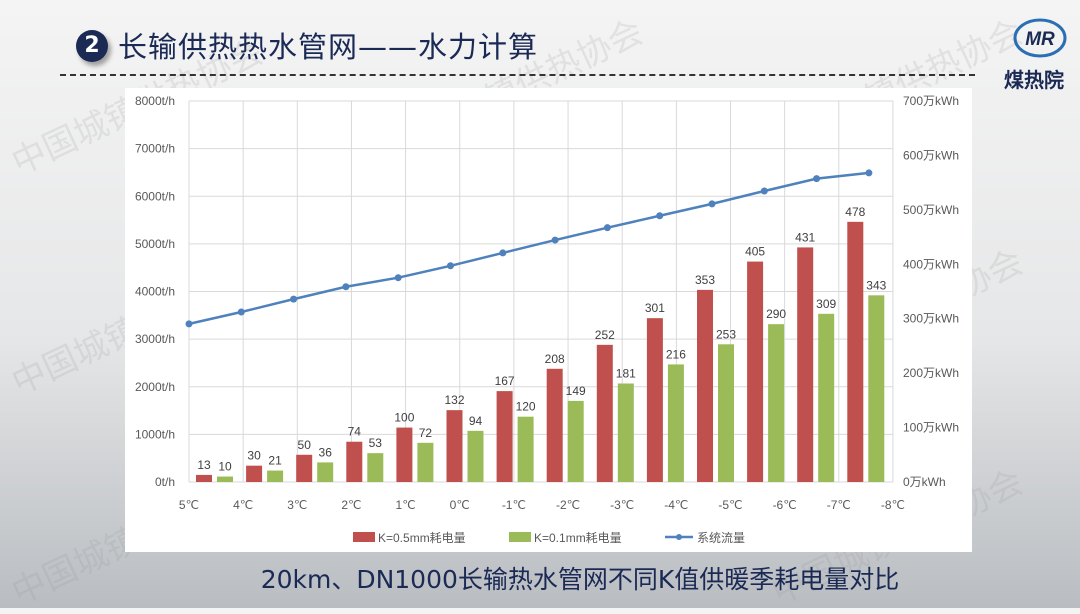 The width and height of the screenshot is (1080, 614). I want to click on x-axis-tick-label: -2℃, so click(568, 505).